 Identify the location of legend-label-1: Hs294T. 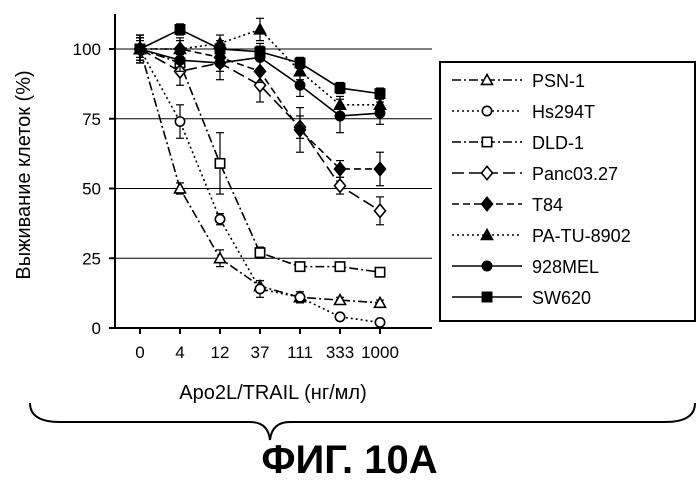
(563, 112).